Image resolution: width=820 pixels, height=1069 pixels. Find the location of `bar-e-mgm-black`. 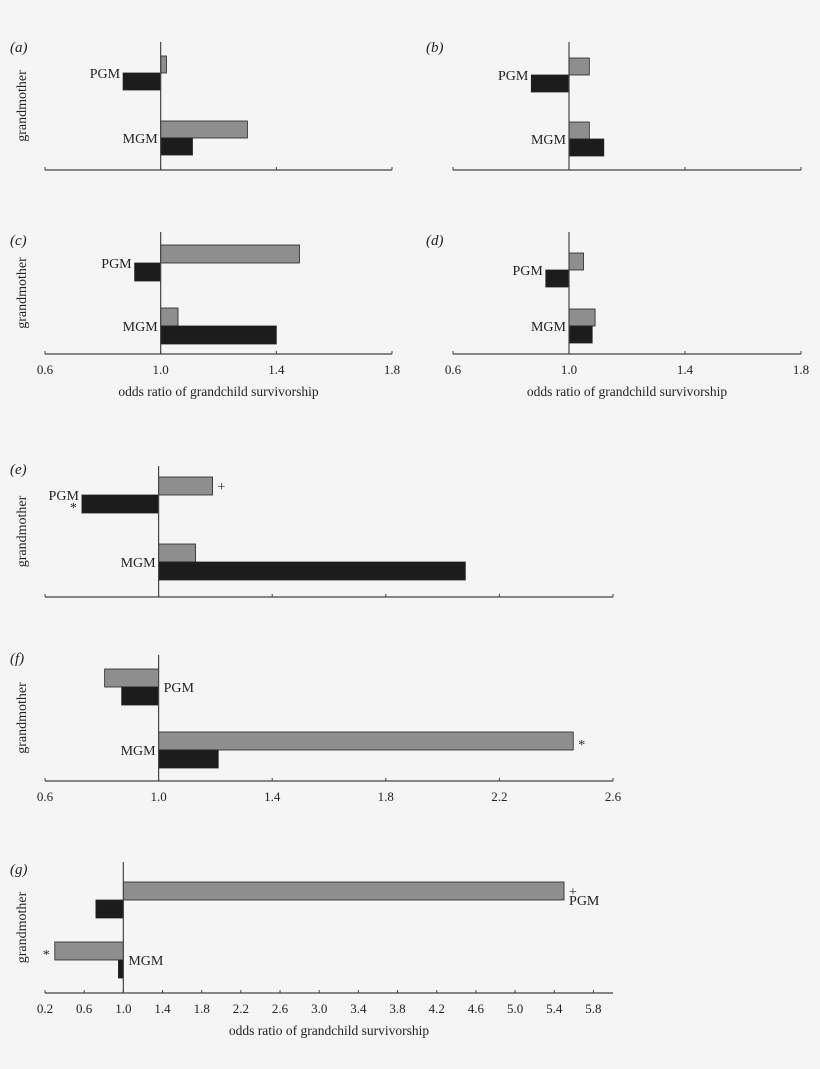

bar-e-mgm-black is located at coordinates (312, 571).